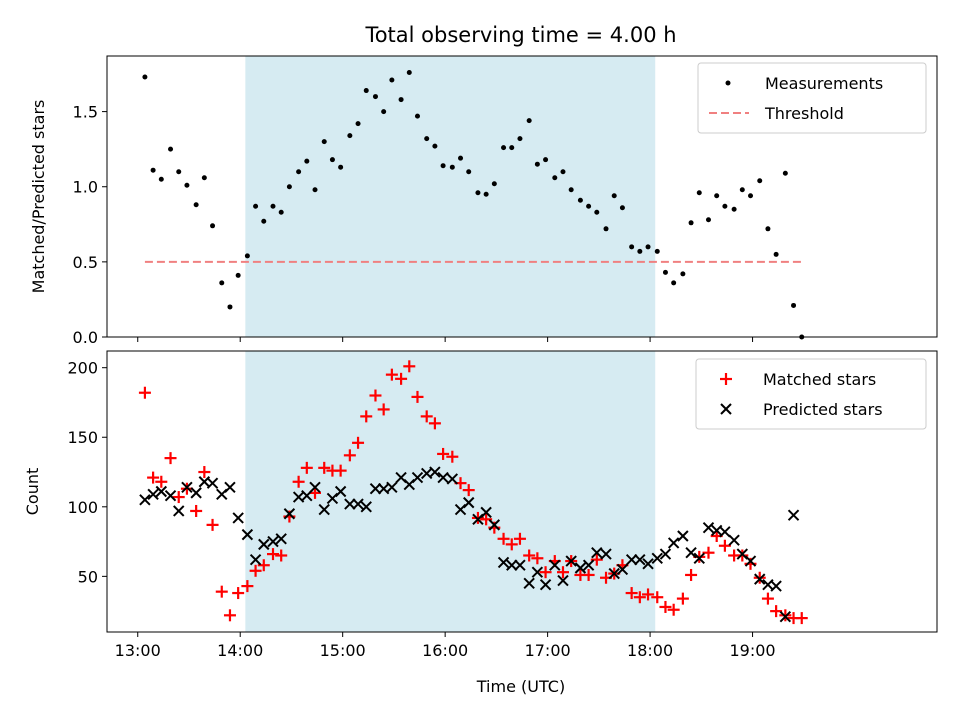 This screenshot has width=960, height=724. I want to click on ratio-y-ticks: 0.0 0.5 1.0 1.5, so click(90, 225).